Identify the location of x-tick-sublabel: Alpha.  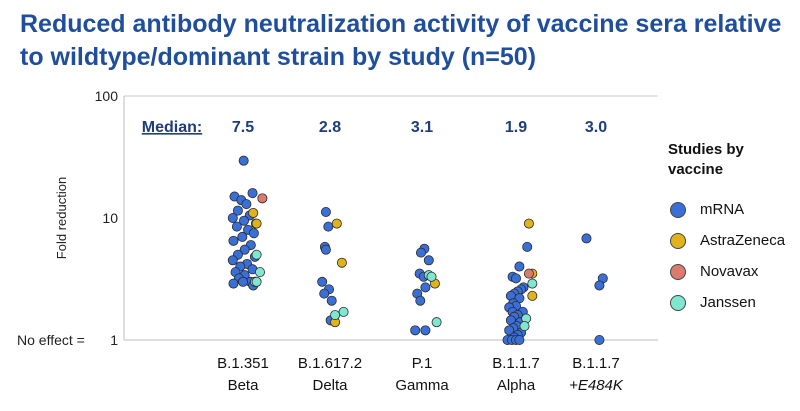
(516, 385).